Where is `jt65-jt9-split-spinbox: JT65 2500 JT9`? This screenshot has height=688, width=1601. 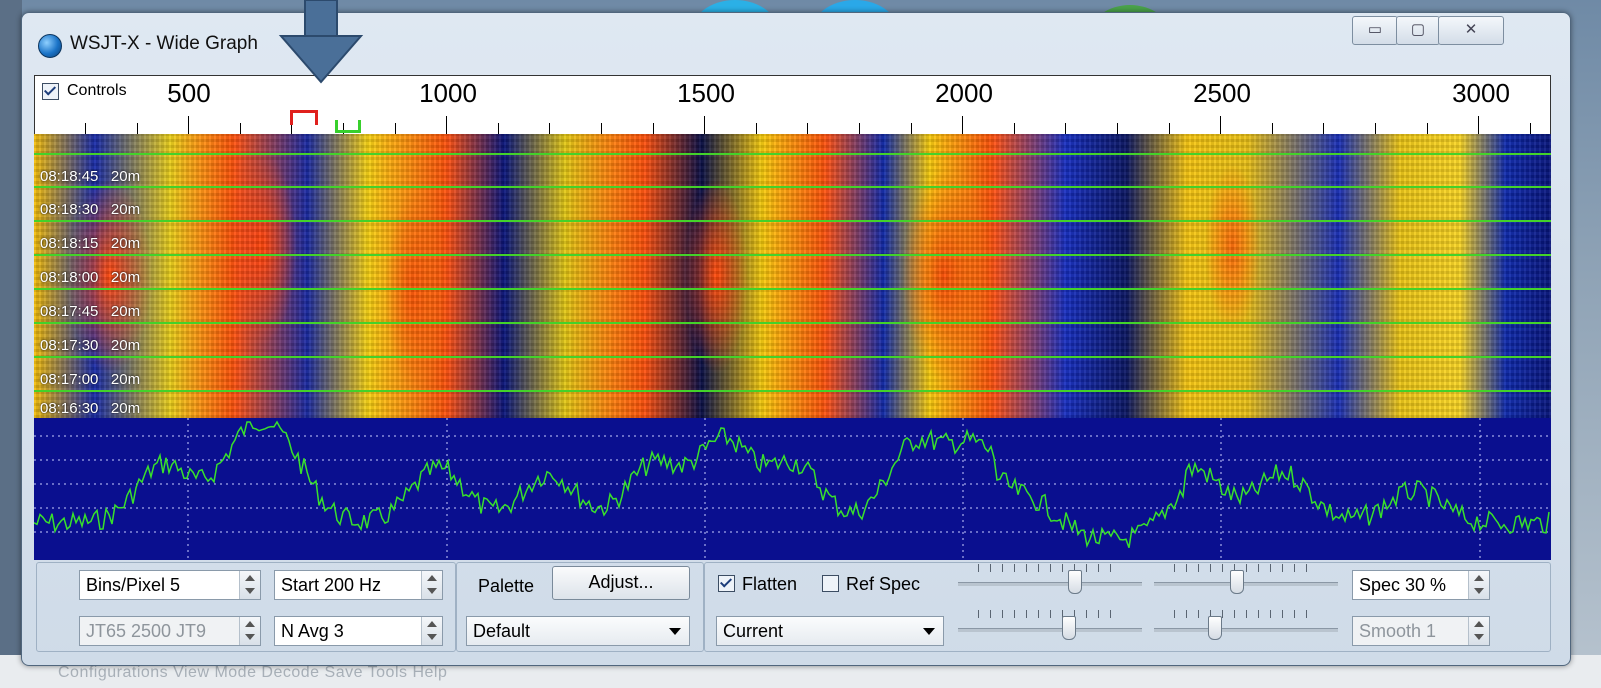 jt65-jt9-split-spinbox: JT65 2500 JT9 is located at coordinates (170, 631).